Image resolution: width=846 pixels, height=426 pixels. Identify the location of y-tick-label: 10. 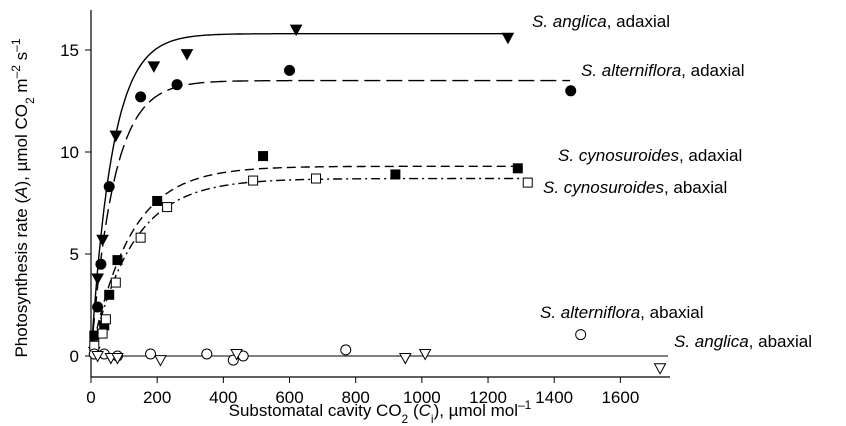
(69, 152).